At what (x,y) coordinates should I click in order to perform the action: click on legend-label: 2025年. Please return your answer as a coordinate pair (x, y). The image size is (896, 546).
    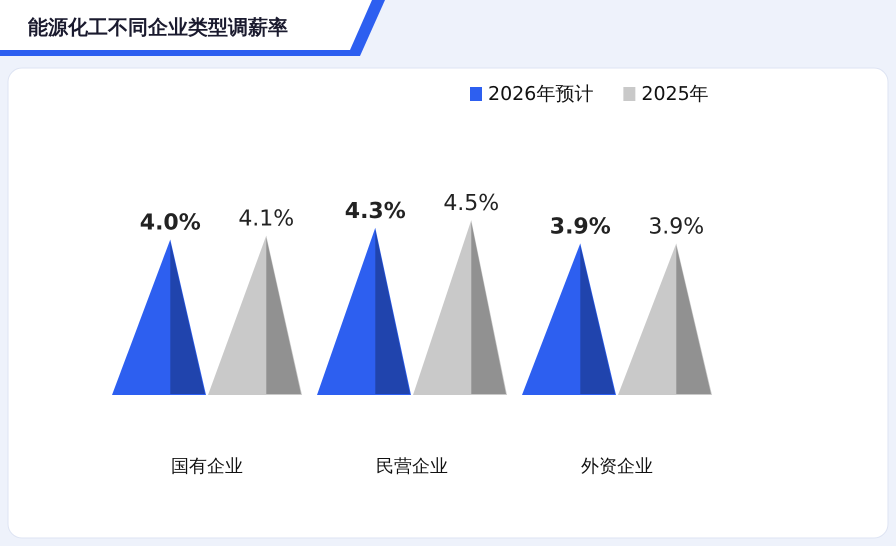
    Looking at the image, I should click on (675, 94).